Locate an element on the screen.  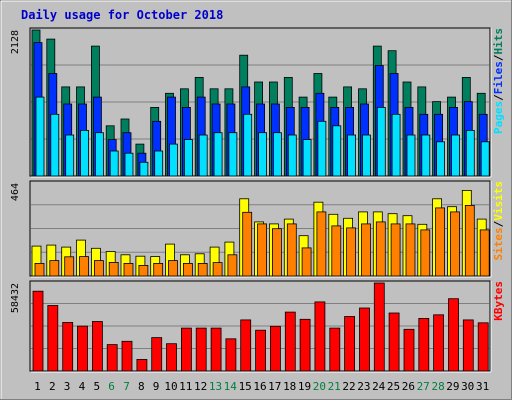
legend-entry-pages: Pages is located at coordinates (498, 117).